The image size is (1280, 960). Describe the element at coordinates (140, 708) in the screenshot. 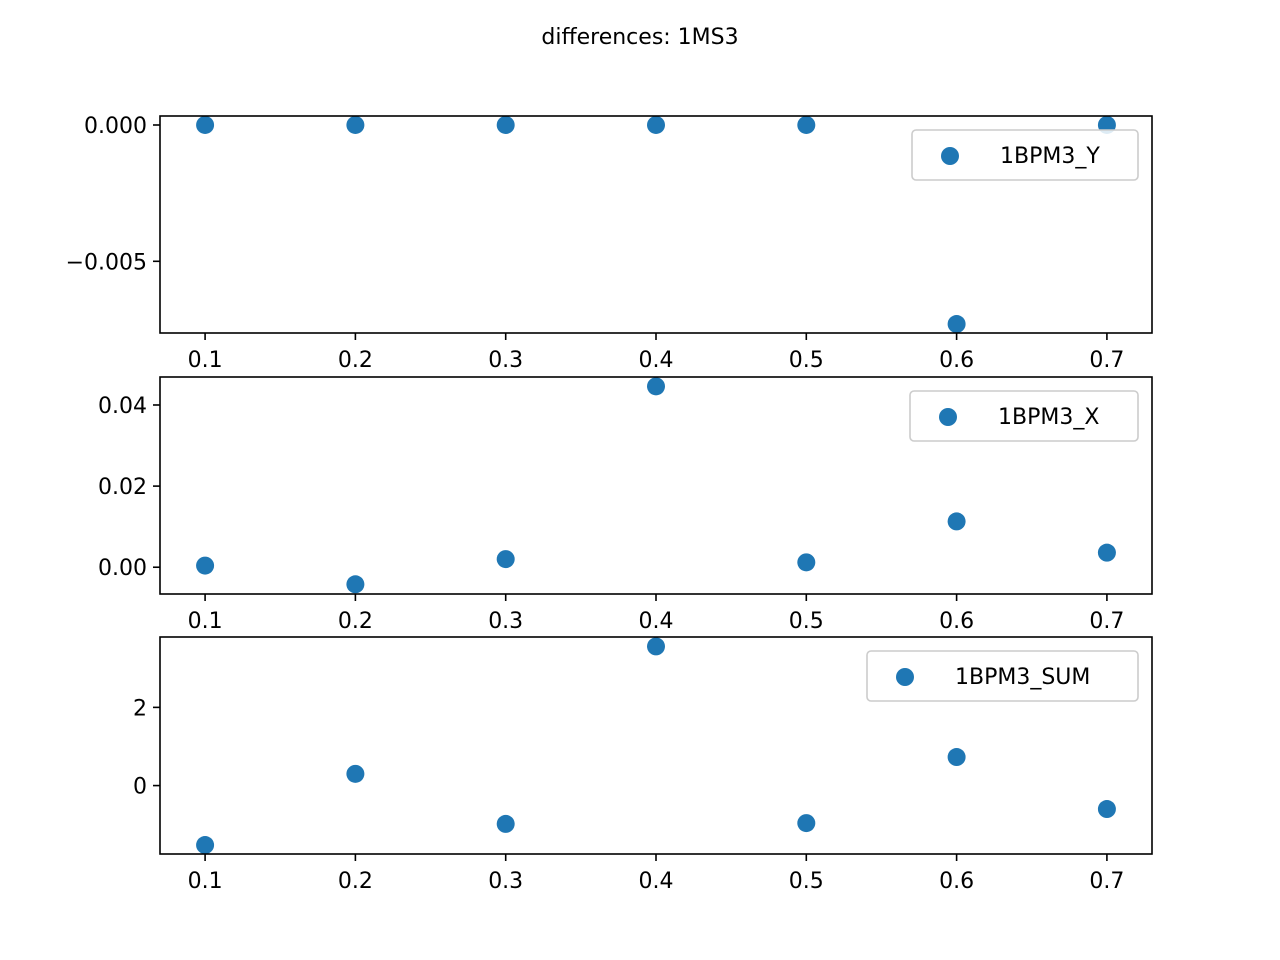

I see `y-tick-label: 2` at that location.